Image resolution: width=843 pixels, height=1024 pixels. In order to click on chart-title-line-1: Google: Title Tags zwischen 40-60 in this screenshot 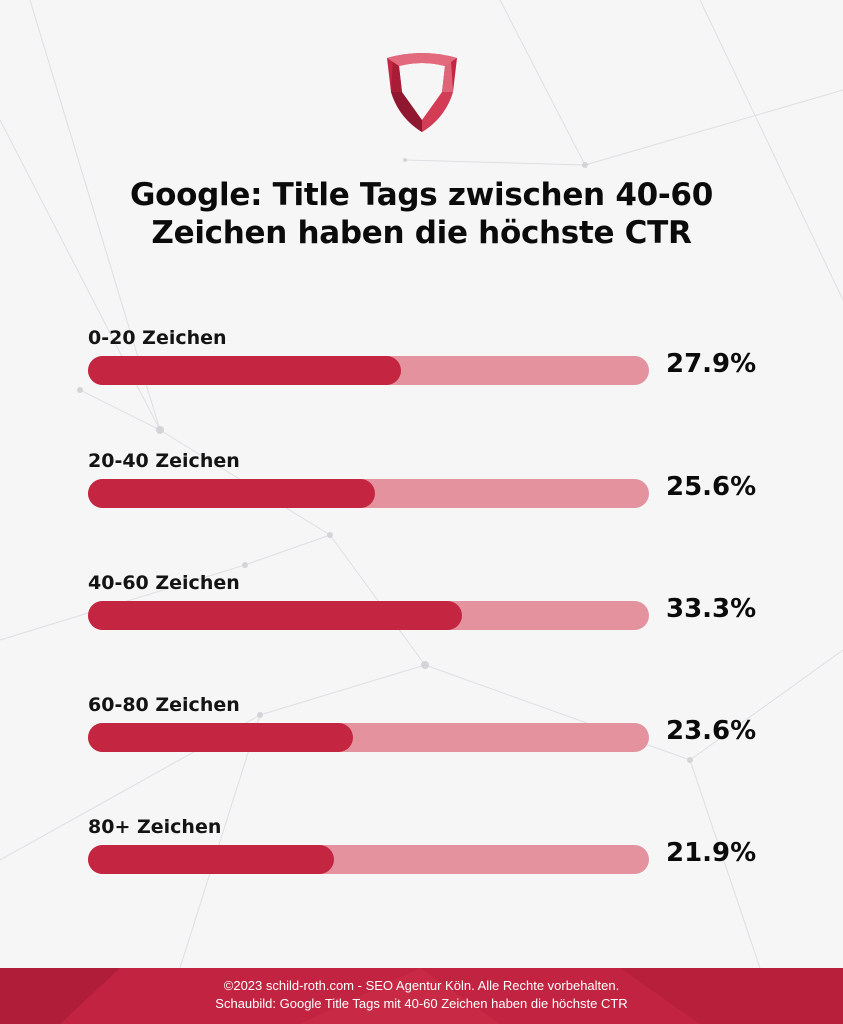, I will do `click(421, 195)`.